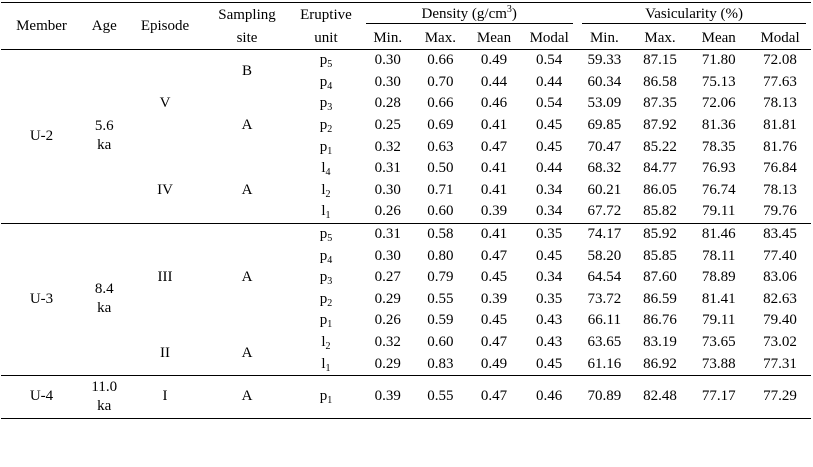 This screenshot has height=467, width=813. I want to click on density-min-cell: 0.30, so click(387, 81).